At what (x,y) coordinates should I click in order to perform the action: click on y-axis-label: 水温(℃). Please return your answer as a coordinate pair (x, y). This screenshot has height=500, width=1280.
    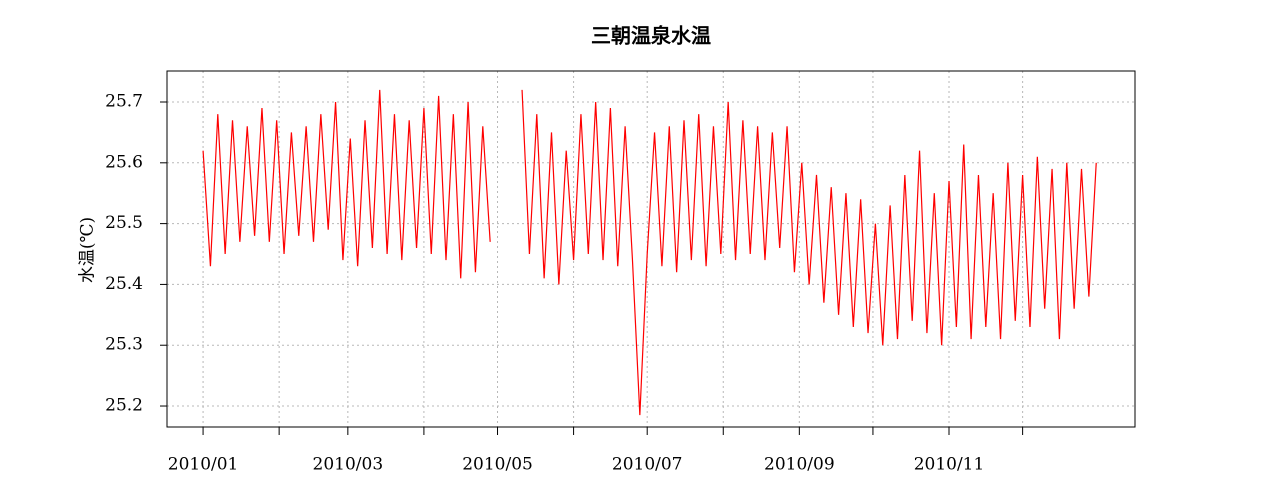
    Looking at the image, I should click on (88, 250).